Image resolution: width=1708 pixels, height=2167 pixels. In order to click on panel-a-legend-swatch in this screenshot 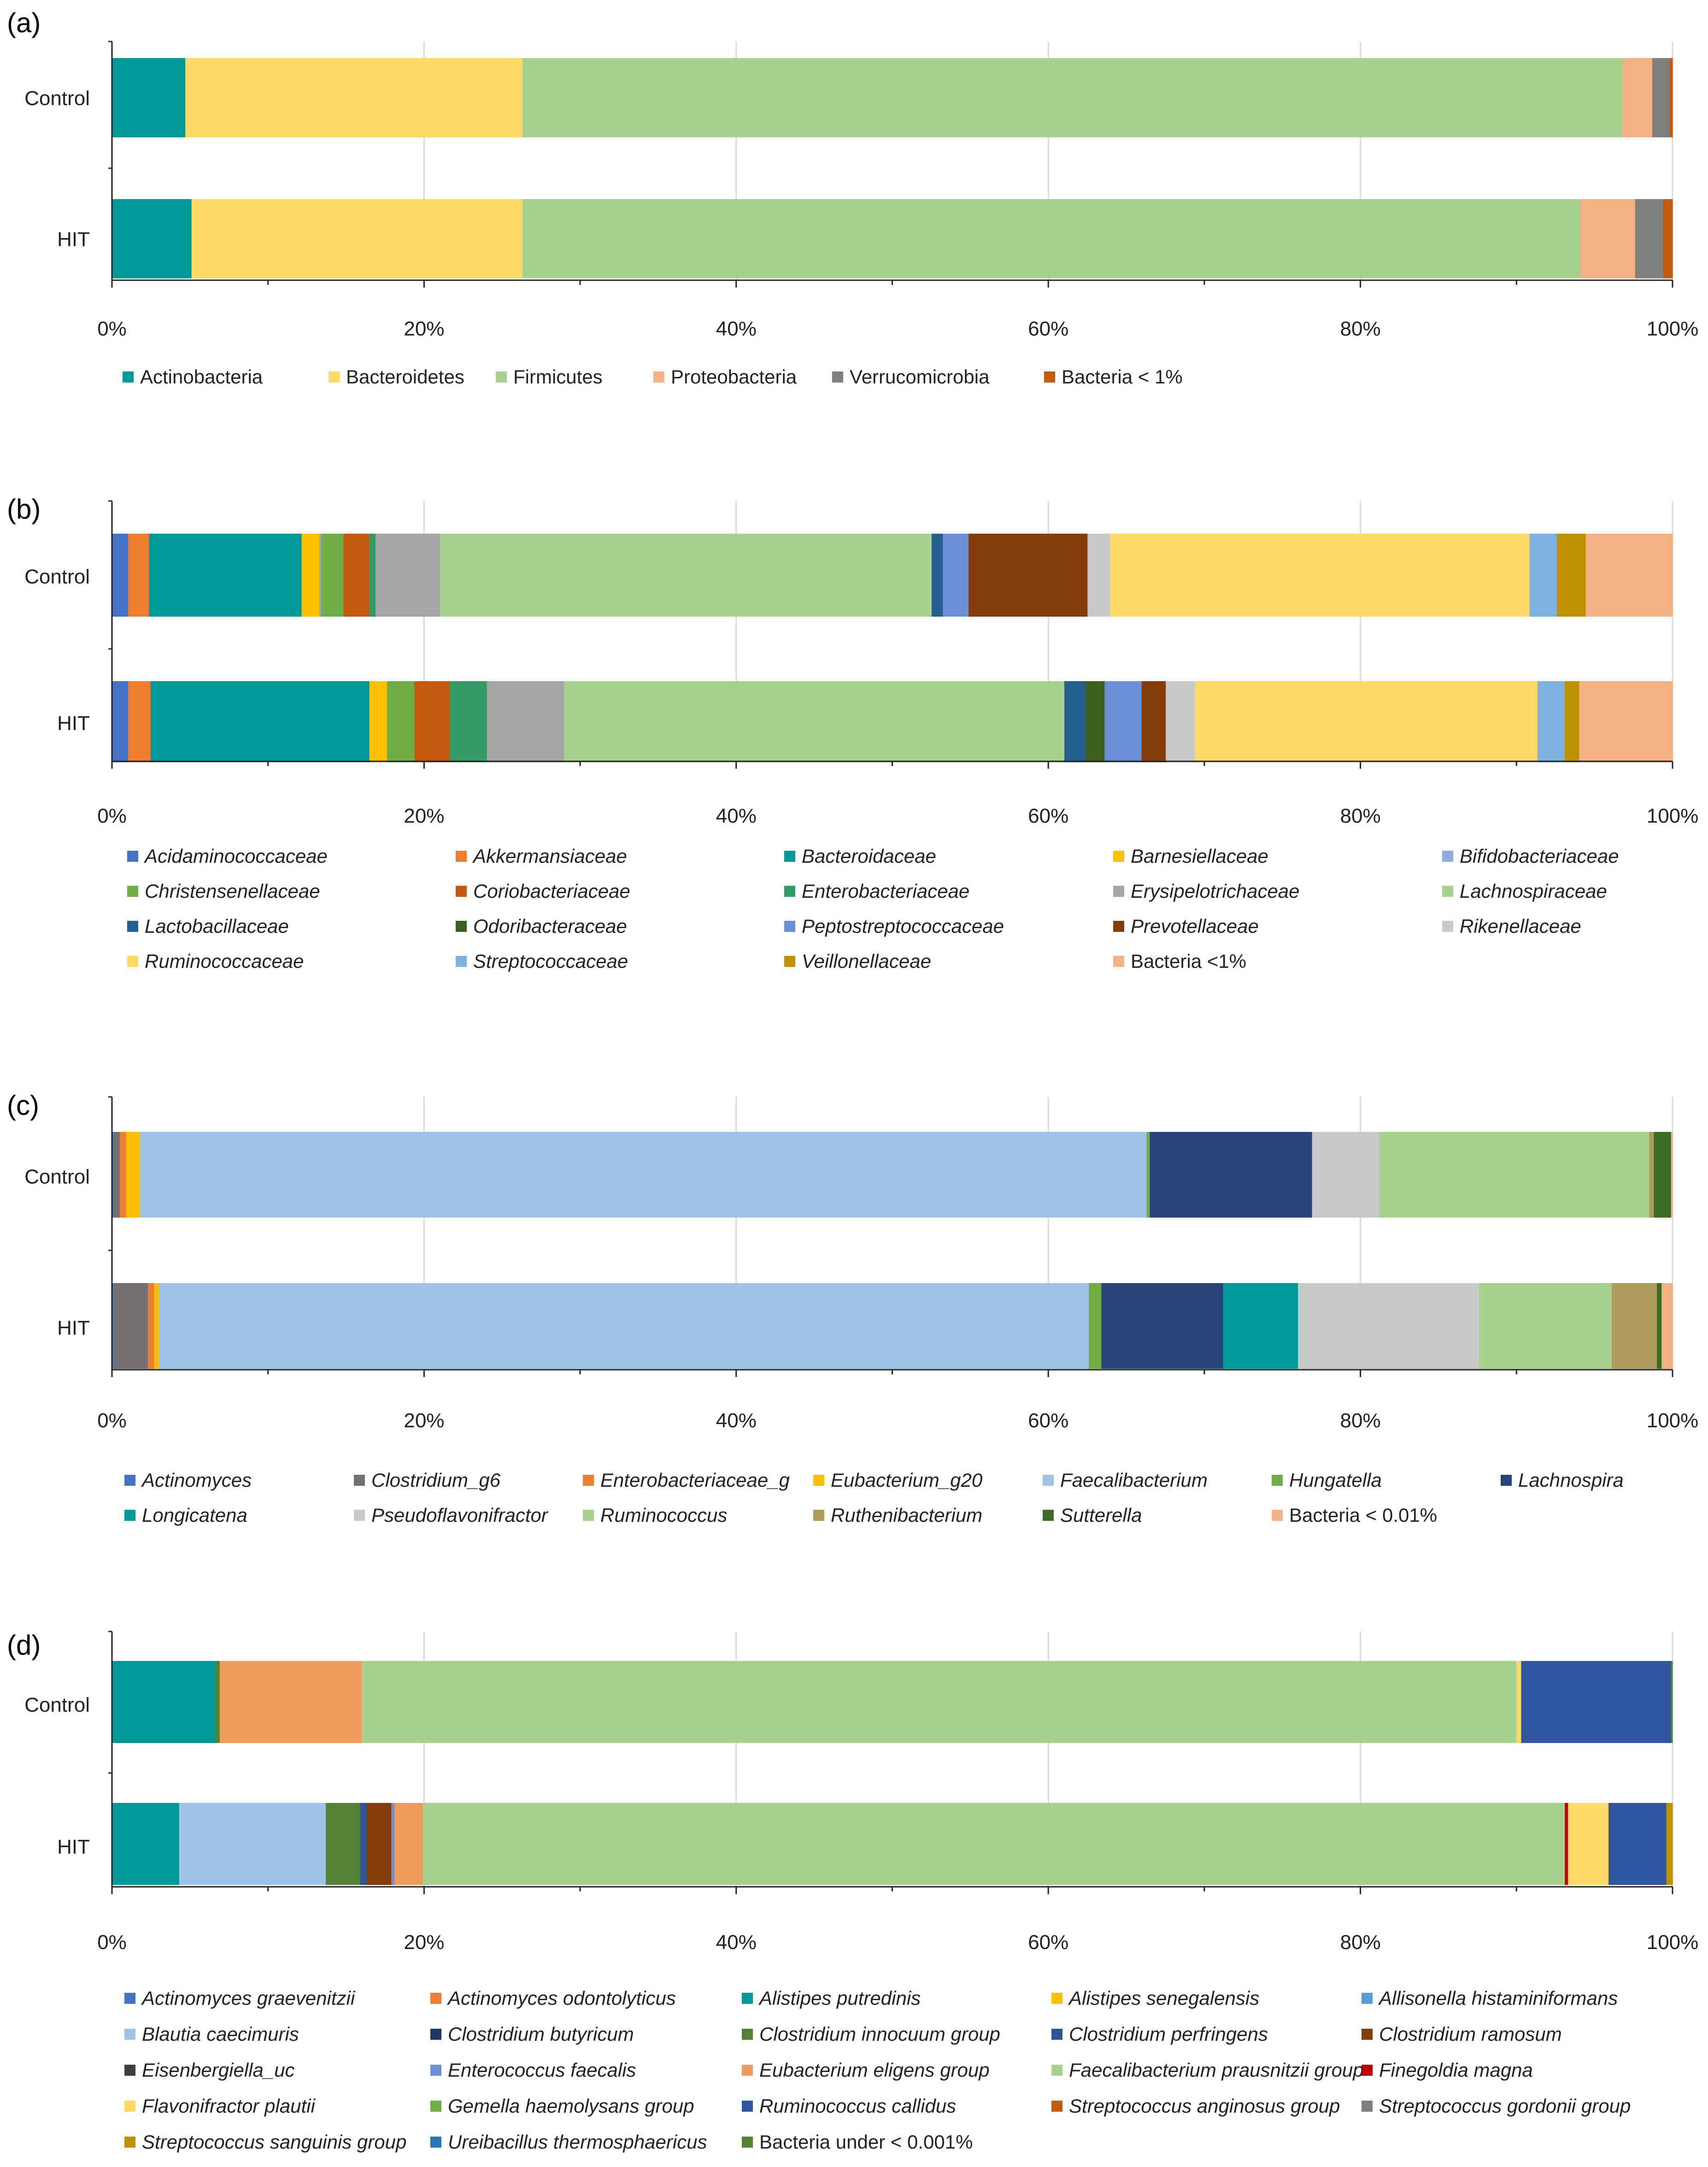, I will do `click(837, 377)`.